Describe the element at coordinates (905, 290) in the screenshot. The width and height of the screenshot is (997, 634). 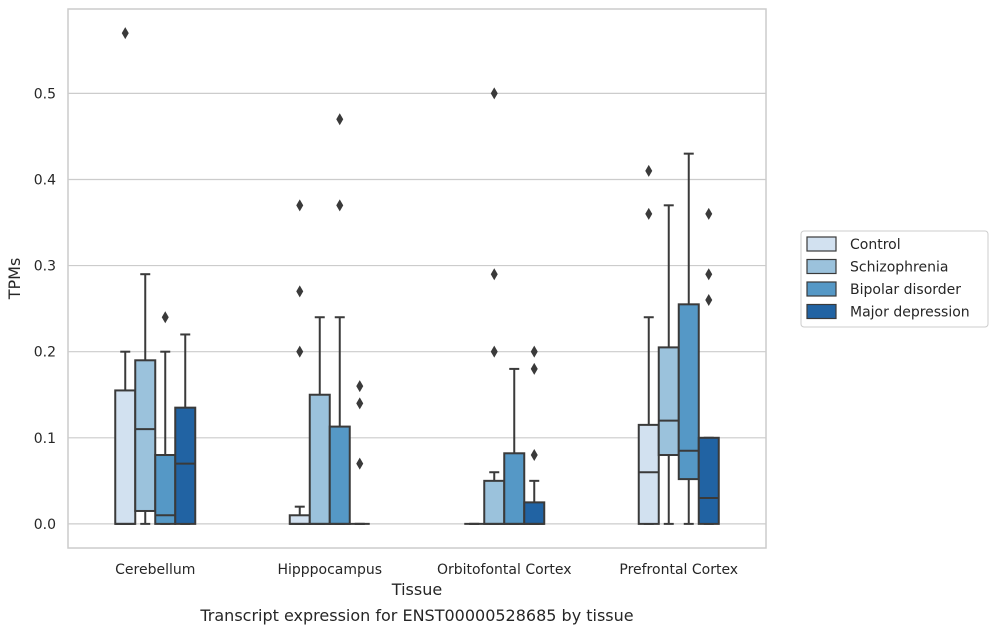
I see `legend-label: Bipolar disorder` at that location.